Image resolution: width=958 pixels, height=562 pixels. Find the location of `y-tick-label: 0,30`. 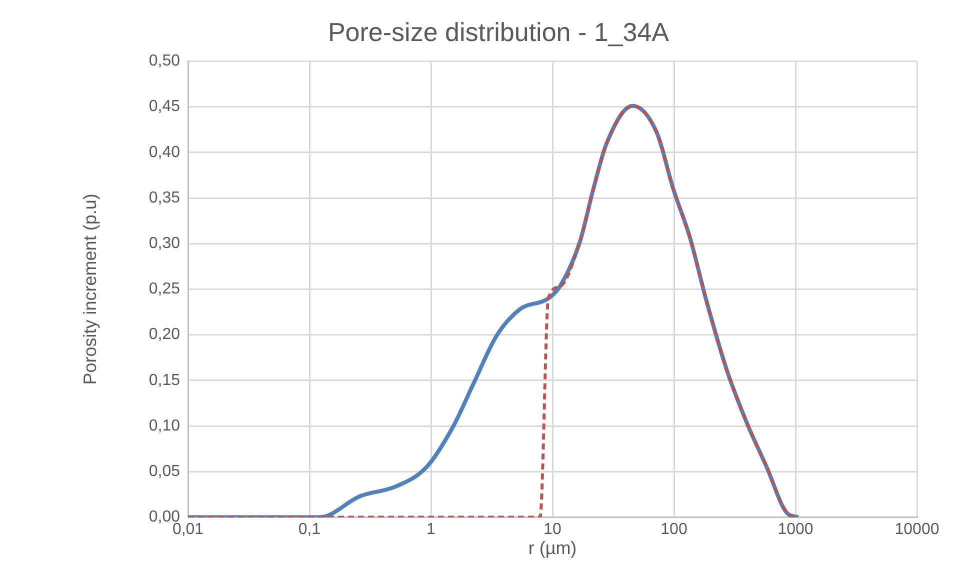

y-tick-label: 0,30 is located at coordinates (164, 243).